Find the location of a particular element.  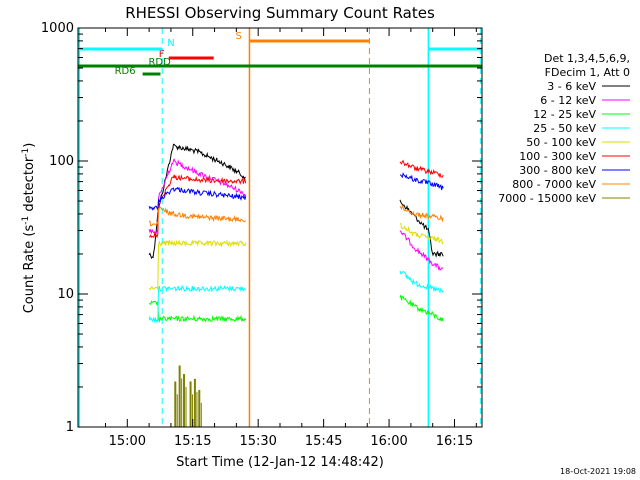

legend-header-line-2: FDecim 1, Att 0 is located at coordinates (587, 72).